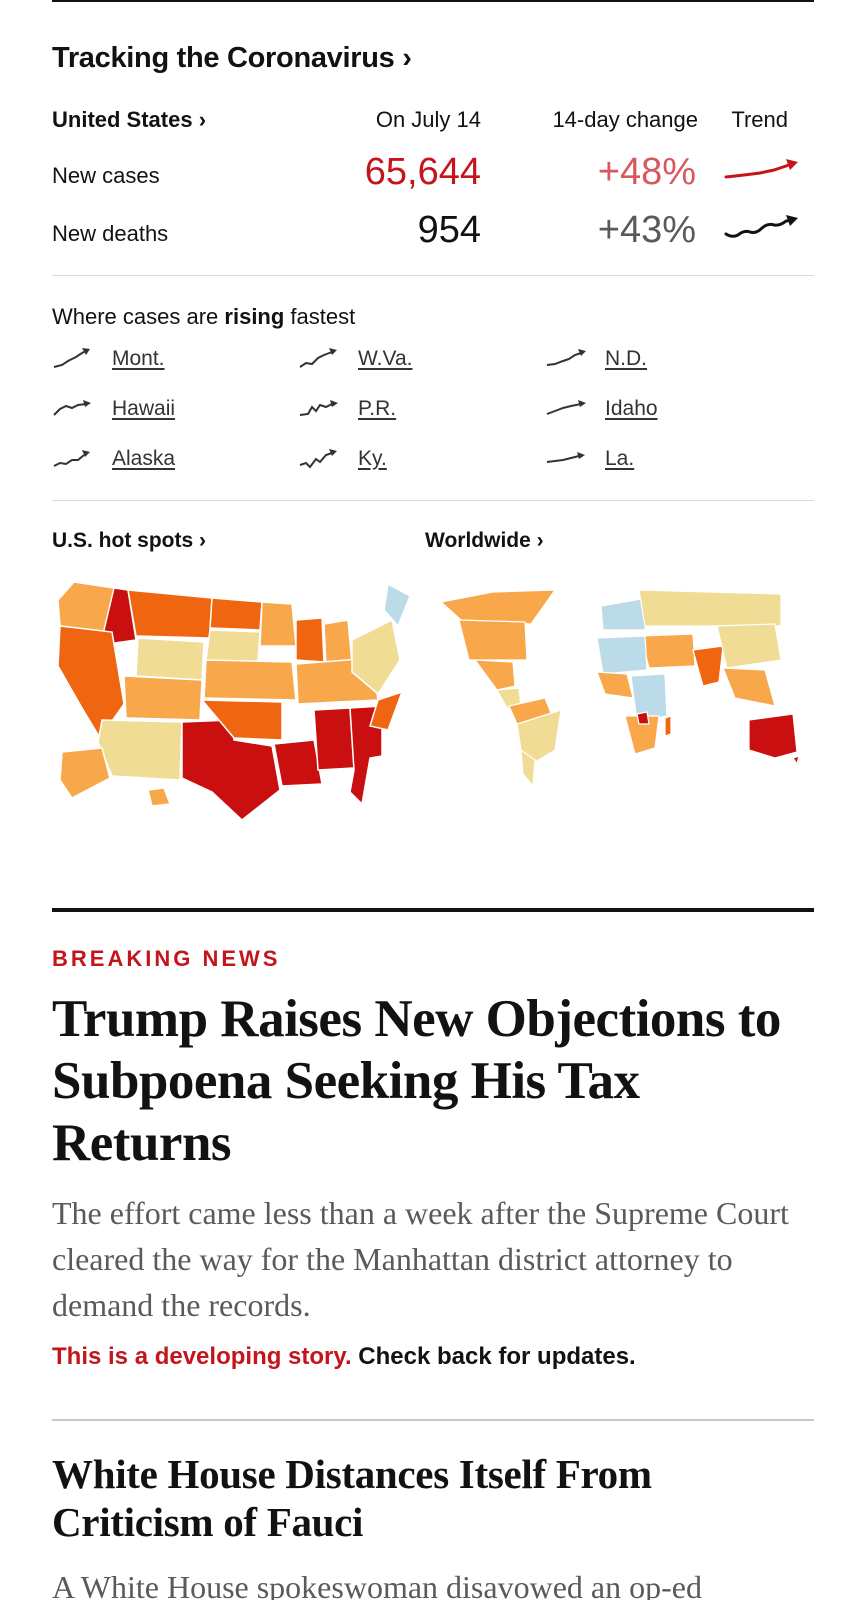 The width and height of the screenshot is (867, 1600). I want to click on world-map-south-america-south, so click(528, 768).